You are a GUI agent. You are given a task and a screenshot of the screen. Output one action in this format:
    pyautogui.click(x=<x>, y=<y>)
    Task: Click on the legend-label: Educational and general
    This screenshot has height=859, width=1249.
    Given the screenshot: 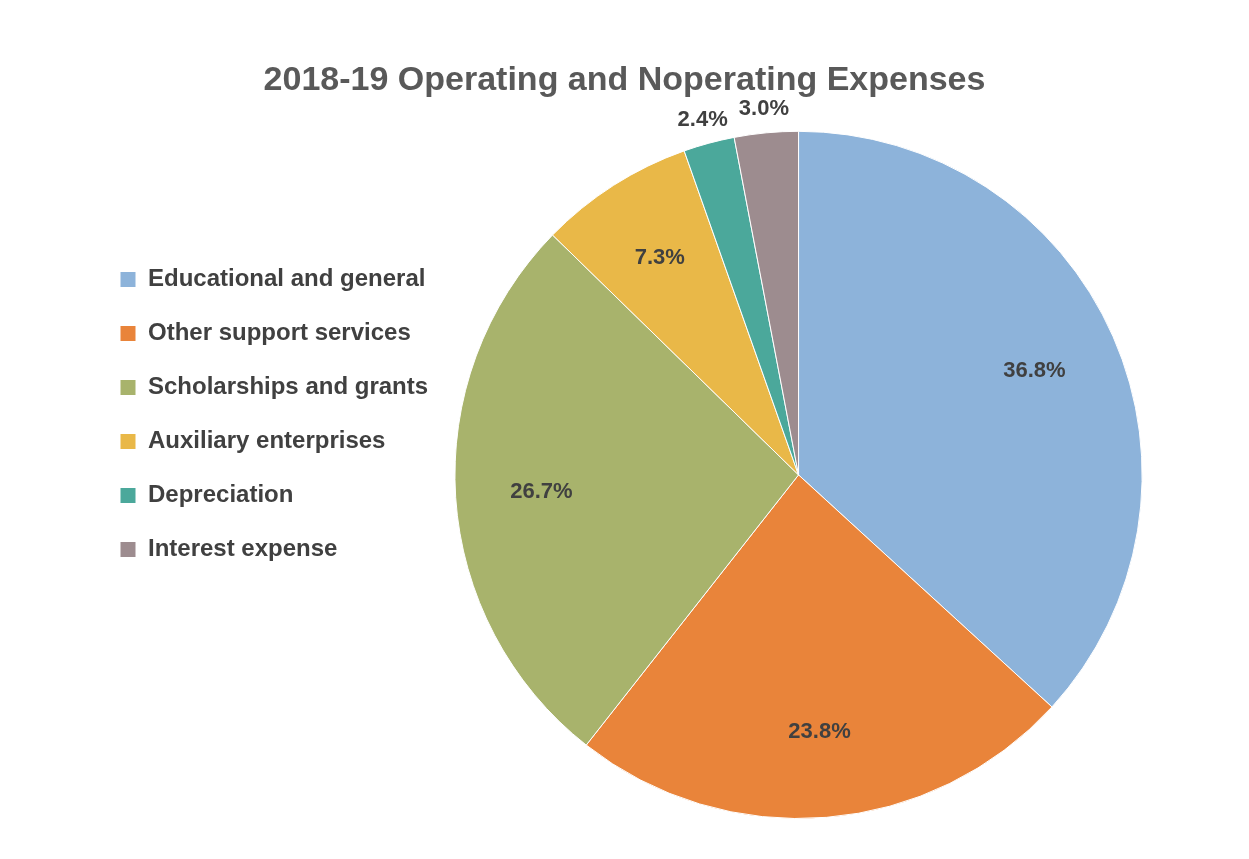 What is the action you would take?
    pyautogui.click(x=287, y=278)
    